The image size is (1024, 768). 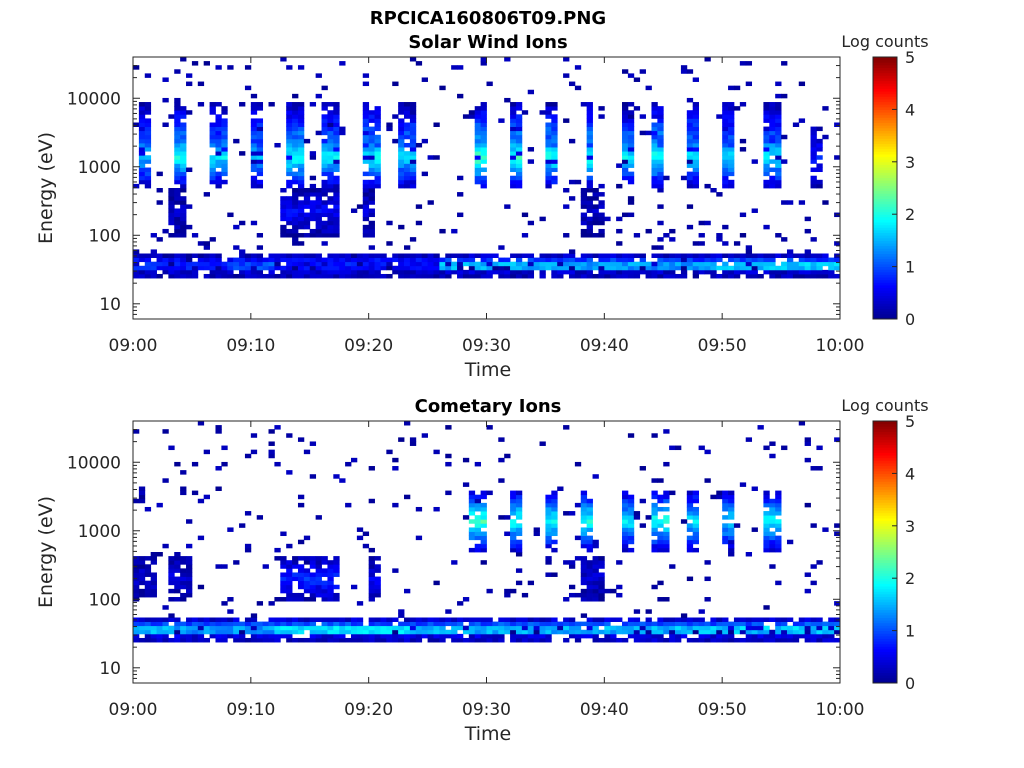 I want to click on y-tick-label: 1000, so click(x=99, y=532).